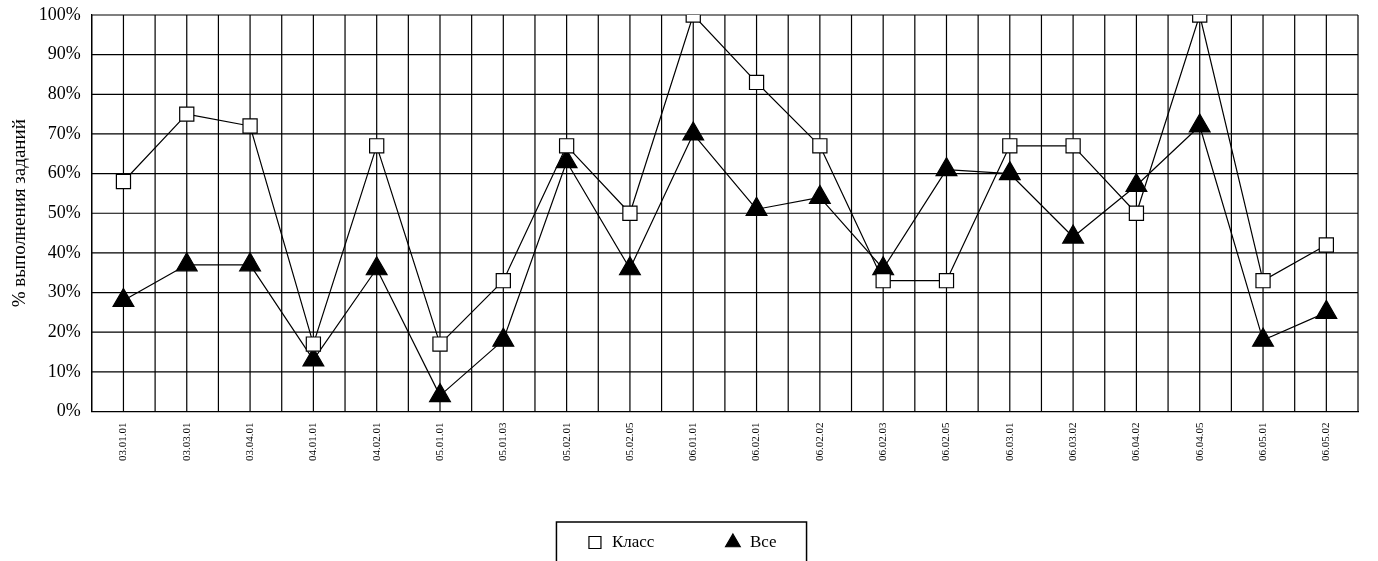  What do you see at coordinates (64, 132) in the screenshot?
I see `y-tick-label: 70%` at bounding box center [64, 132].